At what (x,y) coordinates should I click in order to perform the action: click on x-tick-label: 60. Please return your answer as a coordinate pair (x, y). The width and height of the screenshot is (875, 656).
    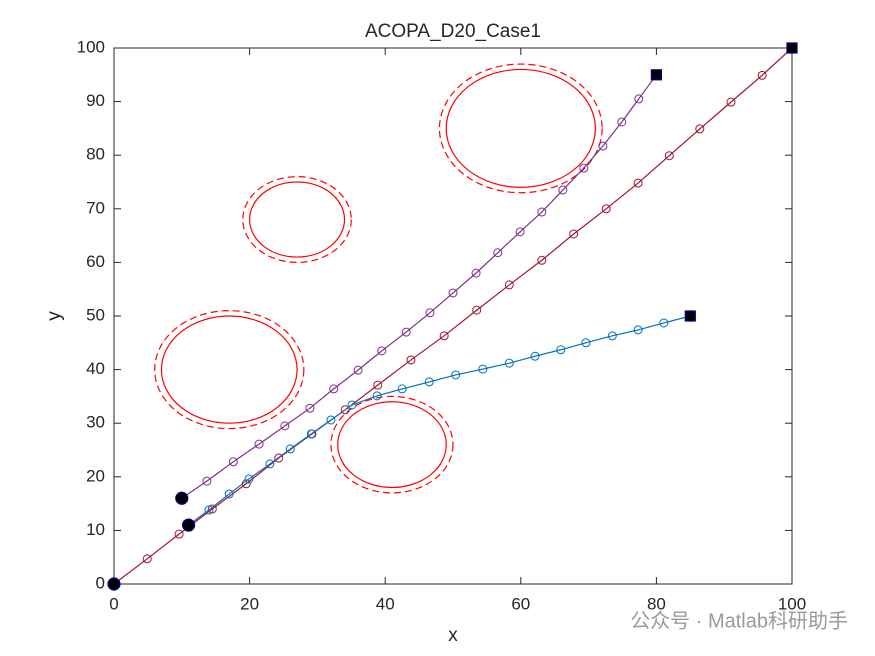
    Looking at the image, I should click on (520, 603).